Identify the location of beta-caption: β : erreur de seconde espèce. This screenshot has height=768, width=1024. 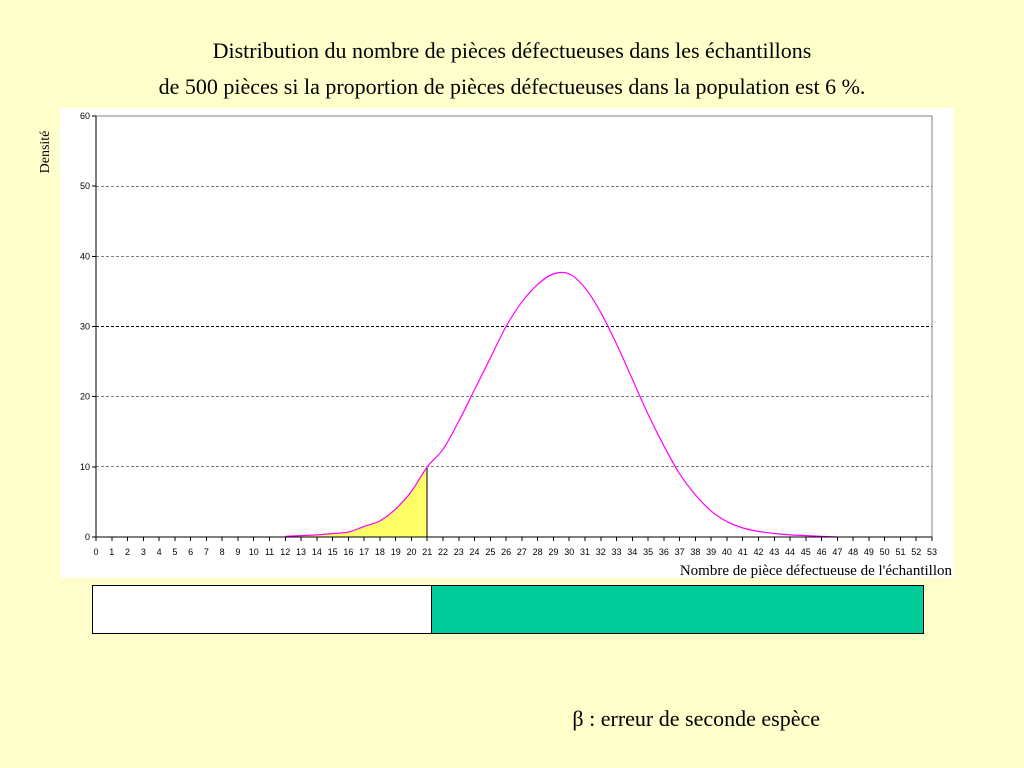
(410, 719).